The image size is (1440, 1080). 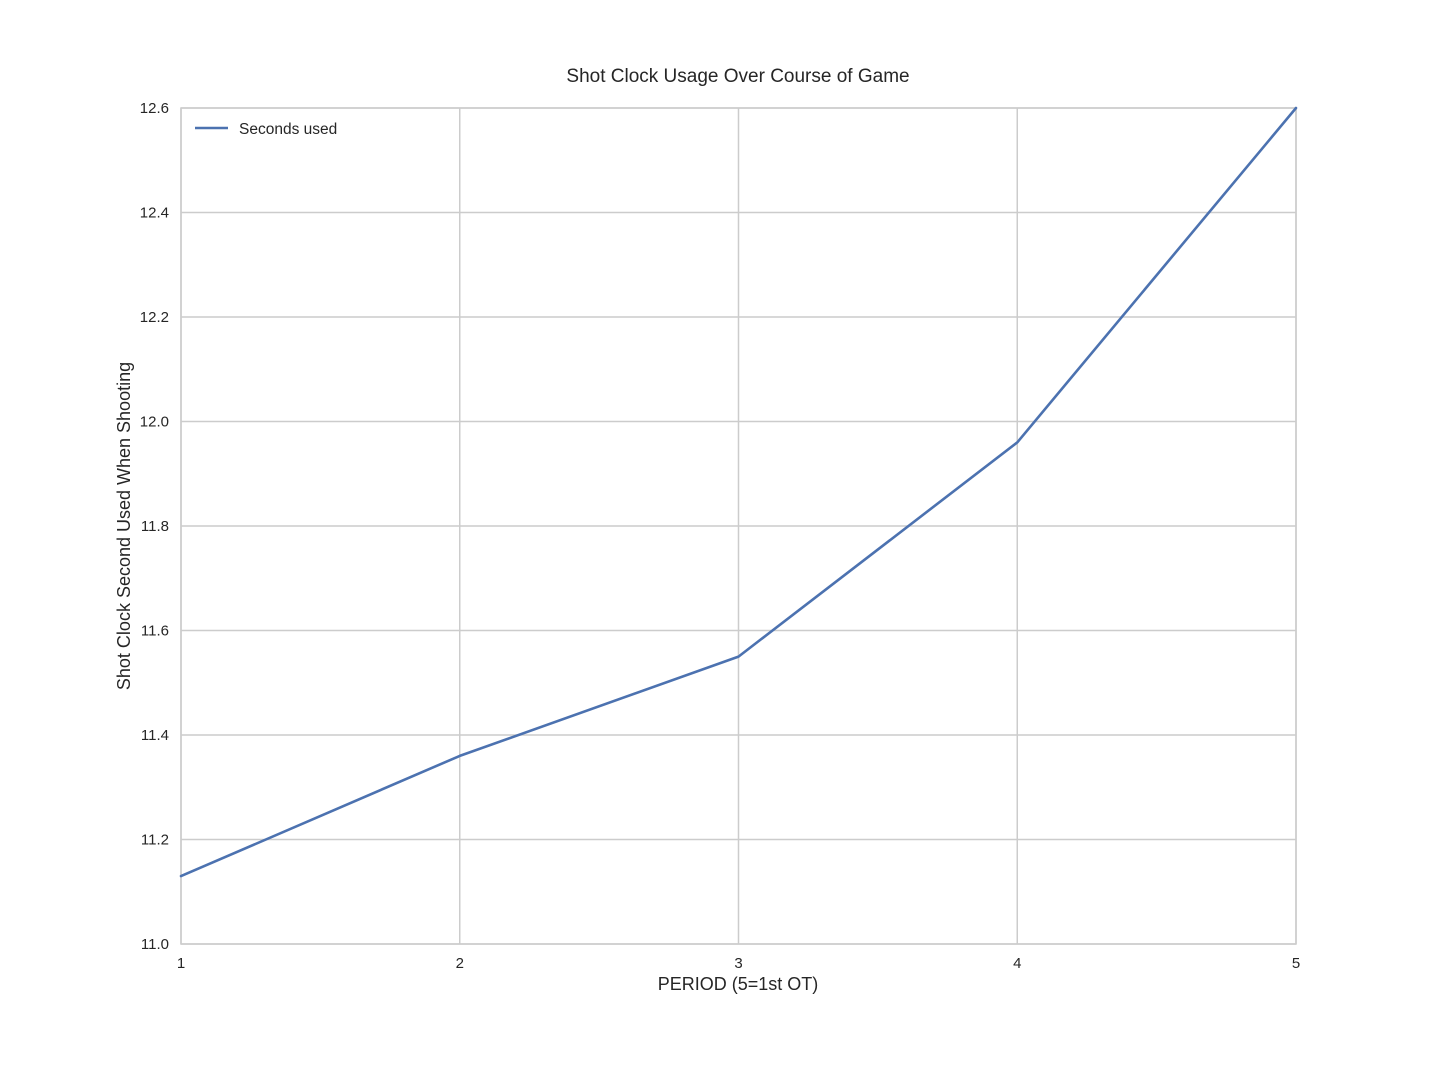 I want to click on x-tick-labels: 1 2 3 4 5, so click(x=738, y=963).